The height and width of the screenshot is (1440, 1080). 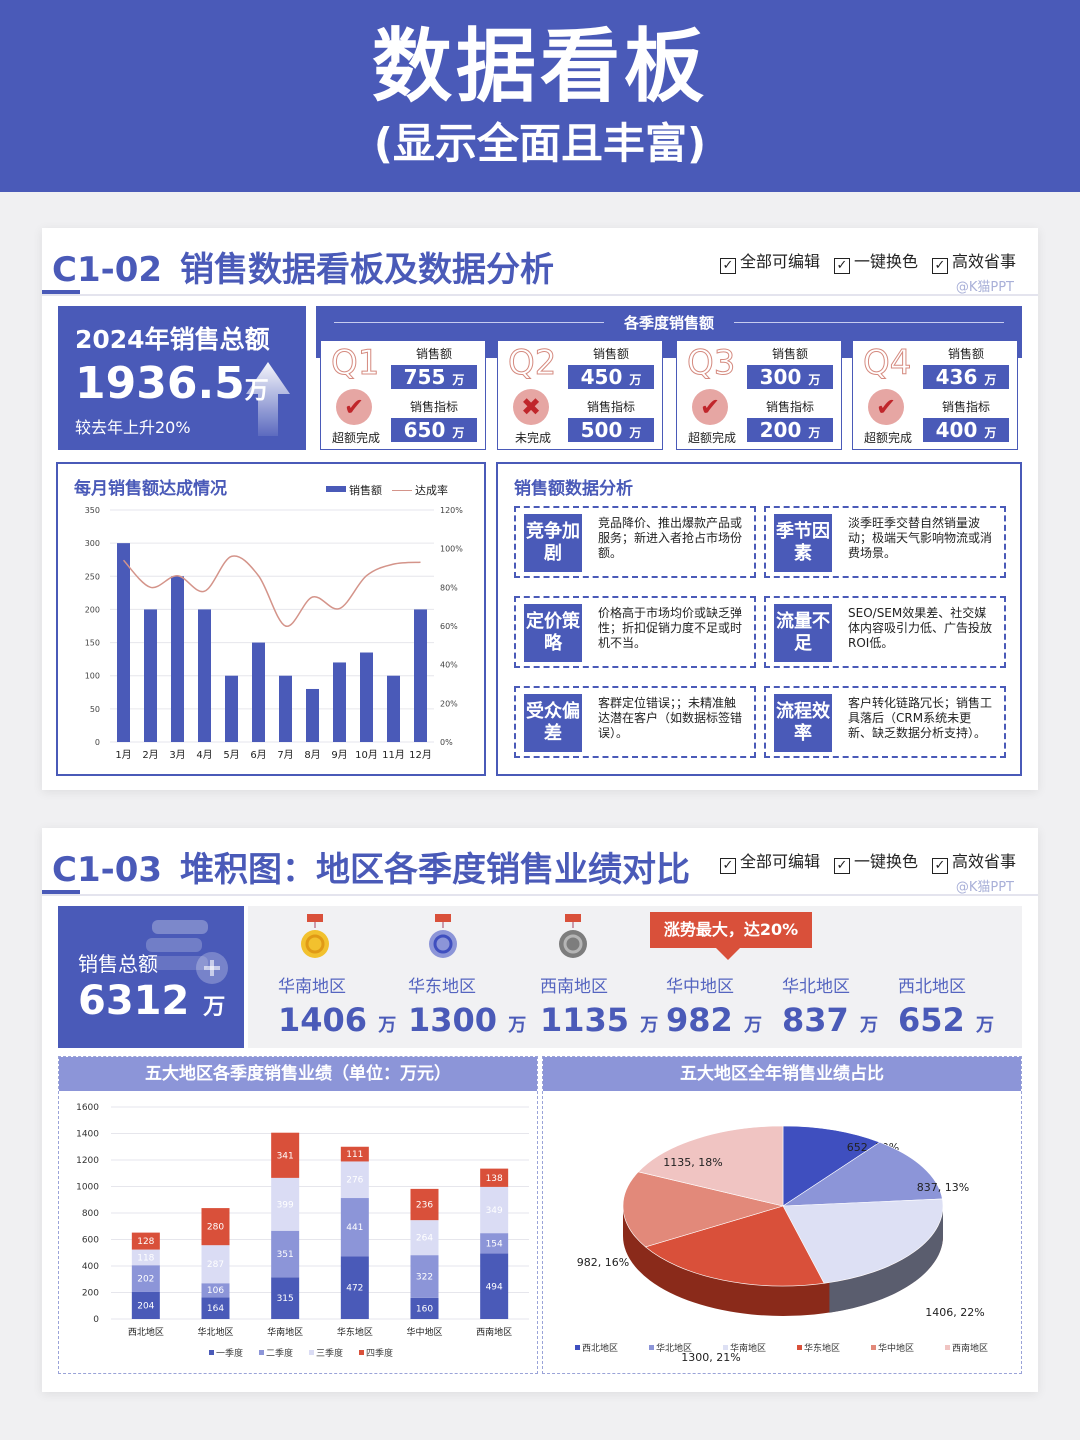 I want to click on svg-text: 一季度, so click(x=229, y=1353).